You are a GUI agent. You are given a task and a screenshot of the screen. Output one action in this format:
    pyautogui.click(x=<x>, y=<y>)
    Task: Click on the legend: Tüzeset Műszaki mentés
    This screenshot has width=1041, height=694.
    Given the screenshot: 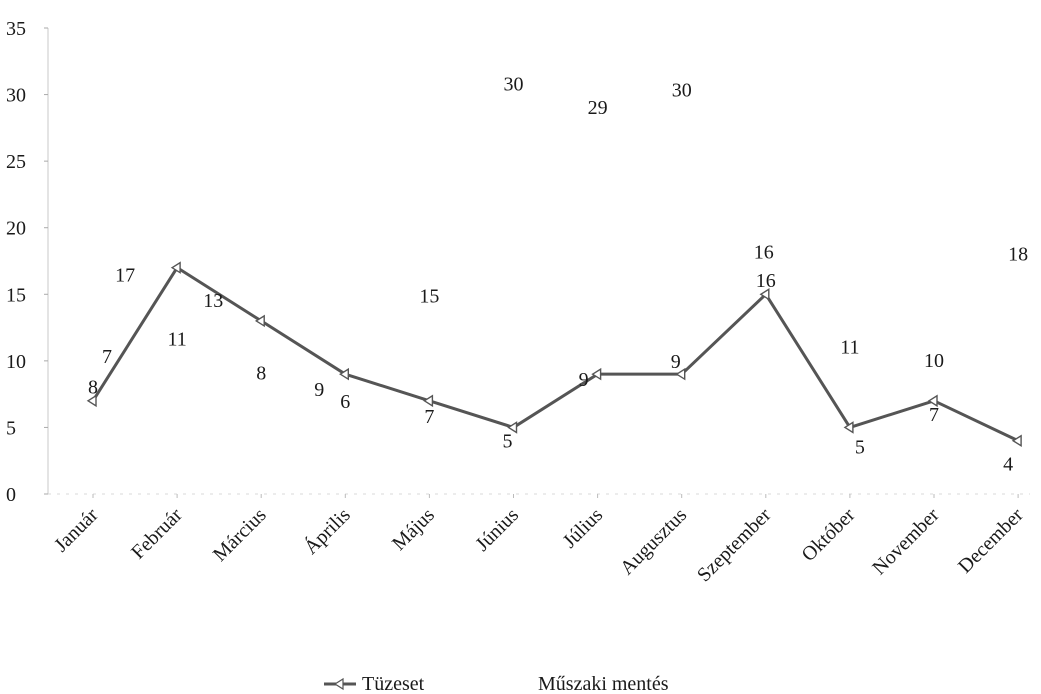 What is the action you would take?
    pyautogui.click(x=496, y=683)
    